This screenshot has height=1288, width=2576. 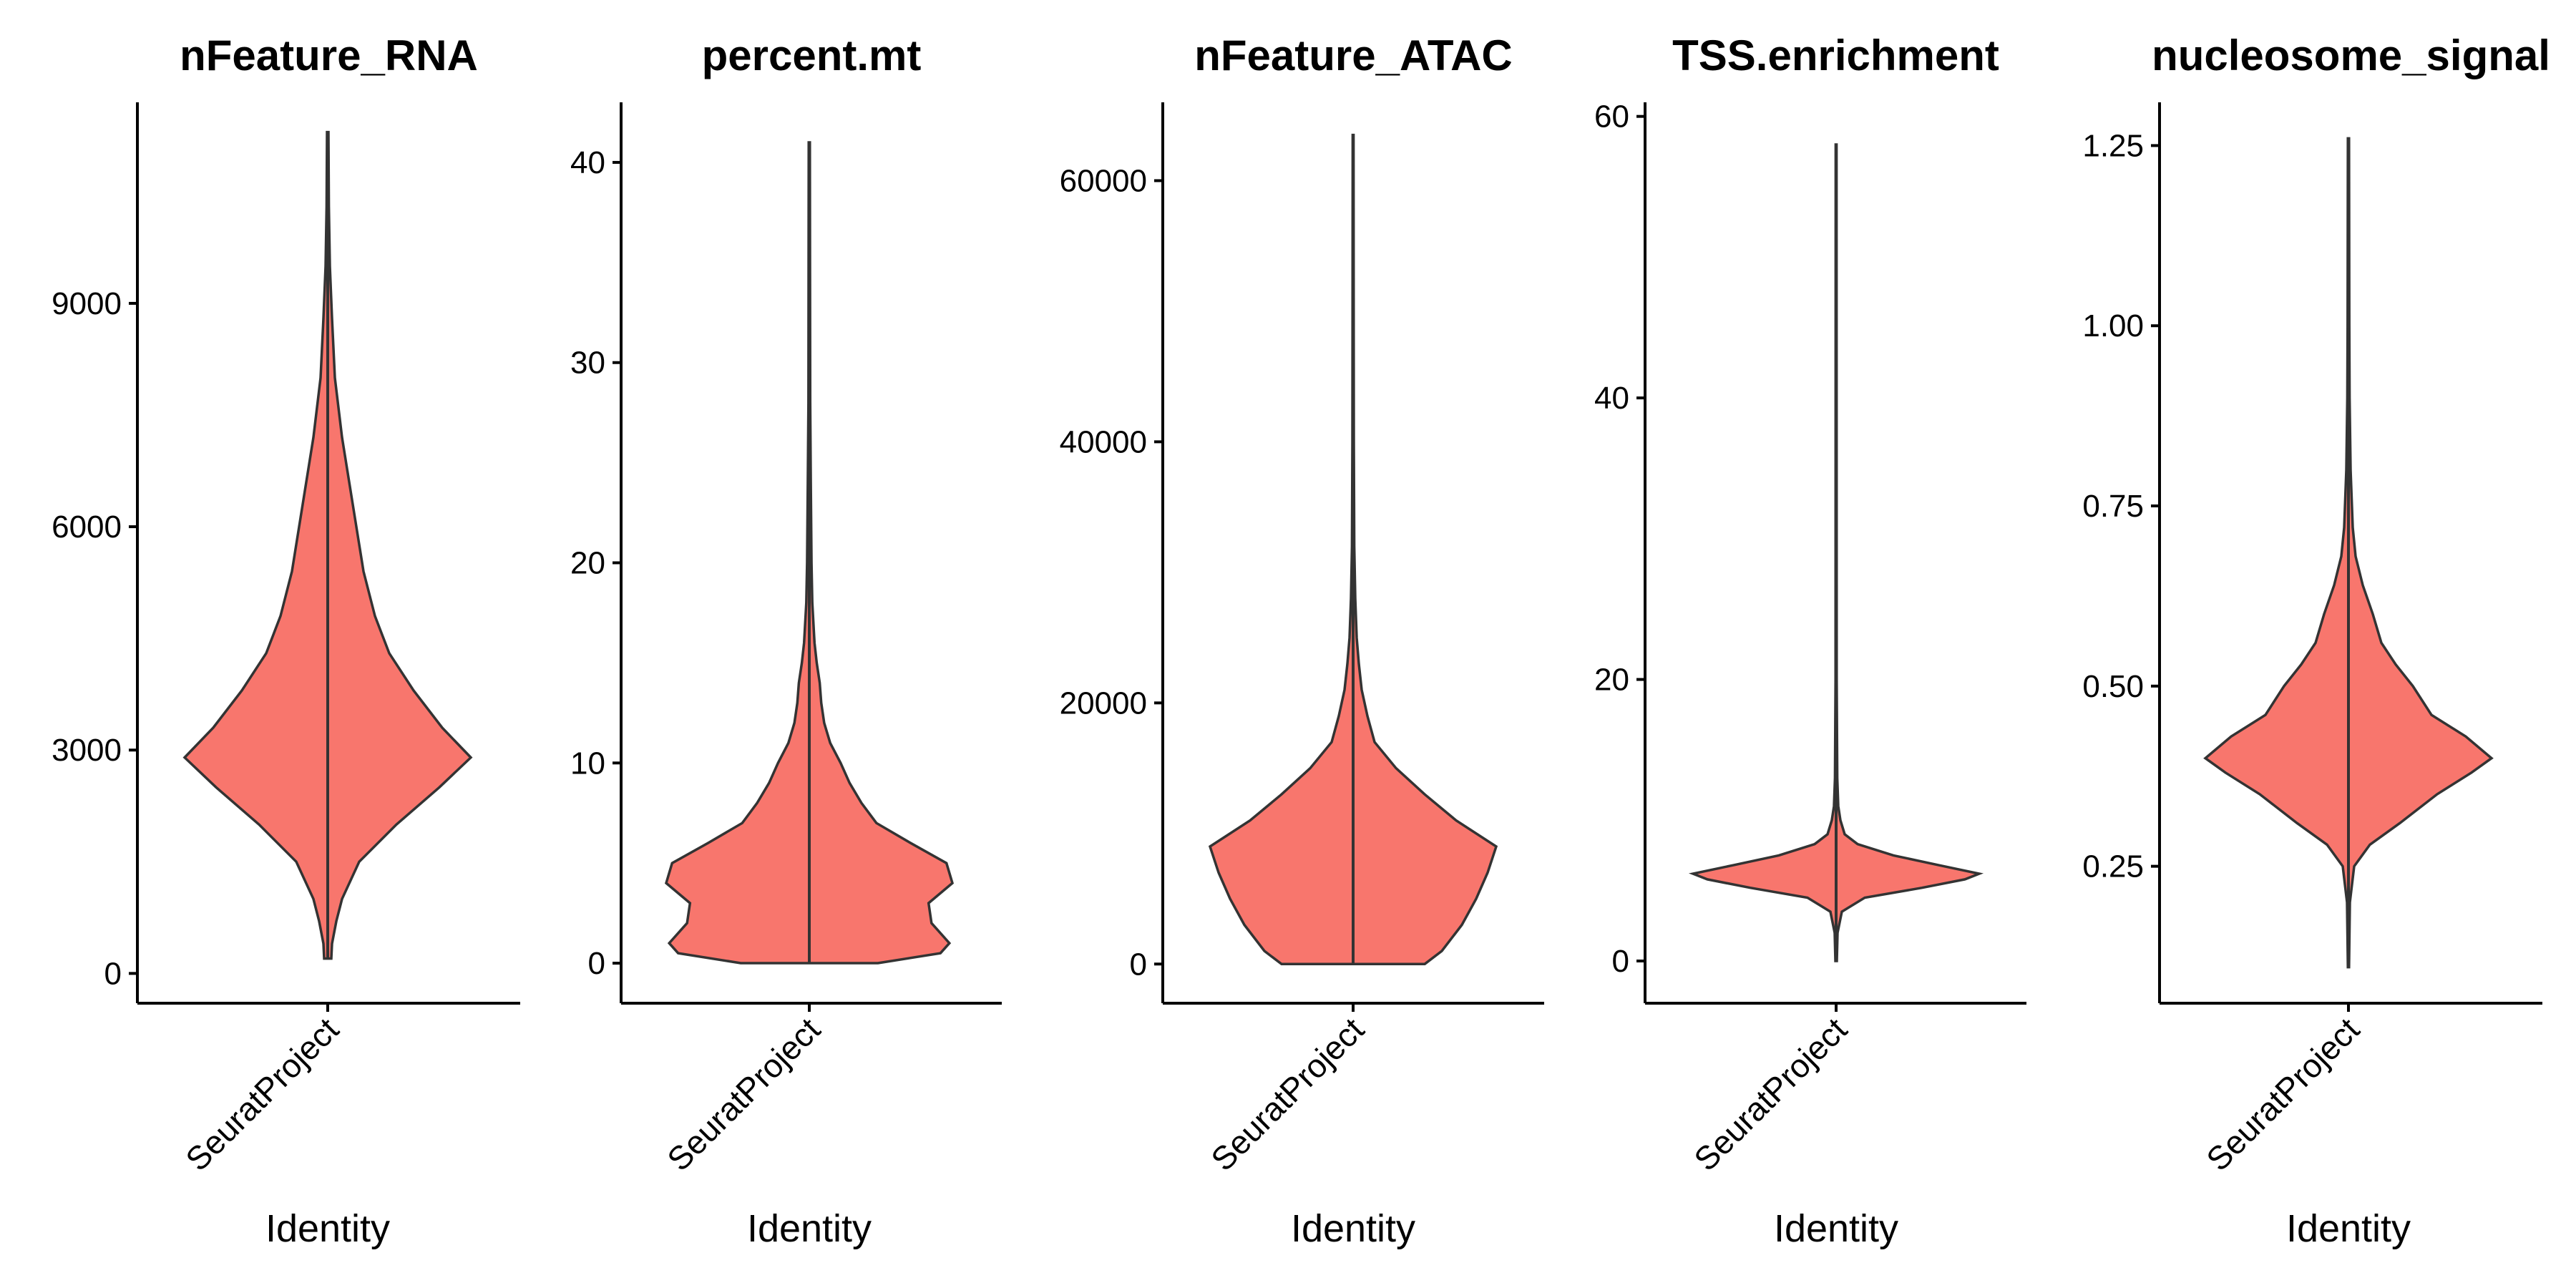 I want to click on y-tick-label: 1.00, so click(x=2113, y=325).